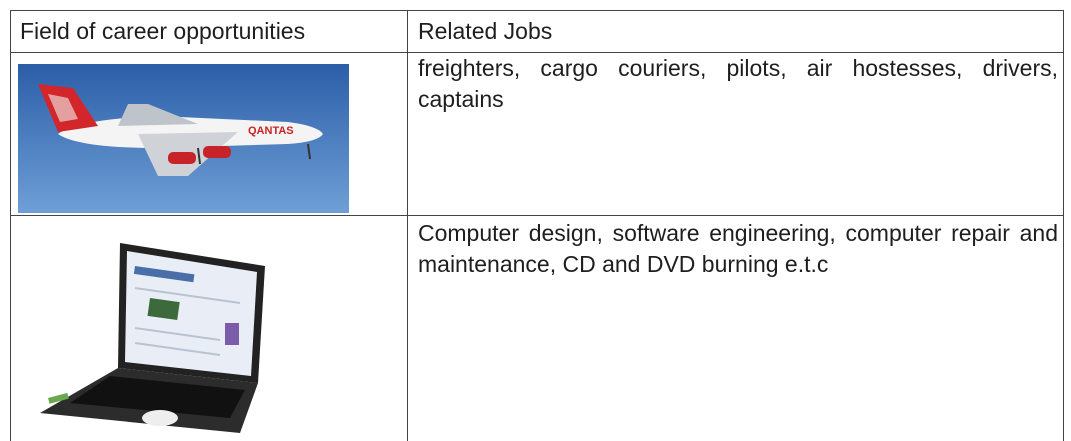 This screenshot has width=1071, height=441. What do you see at coordinates (163, 31) in the screenshot?
I see `header-cell: Field of career opportunities` at bounding box center [163, 31].